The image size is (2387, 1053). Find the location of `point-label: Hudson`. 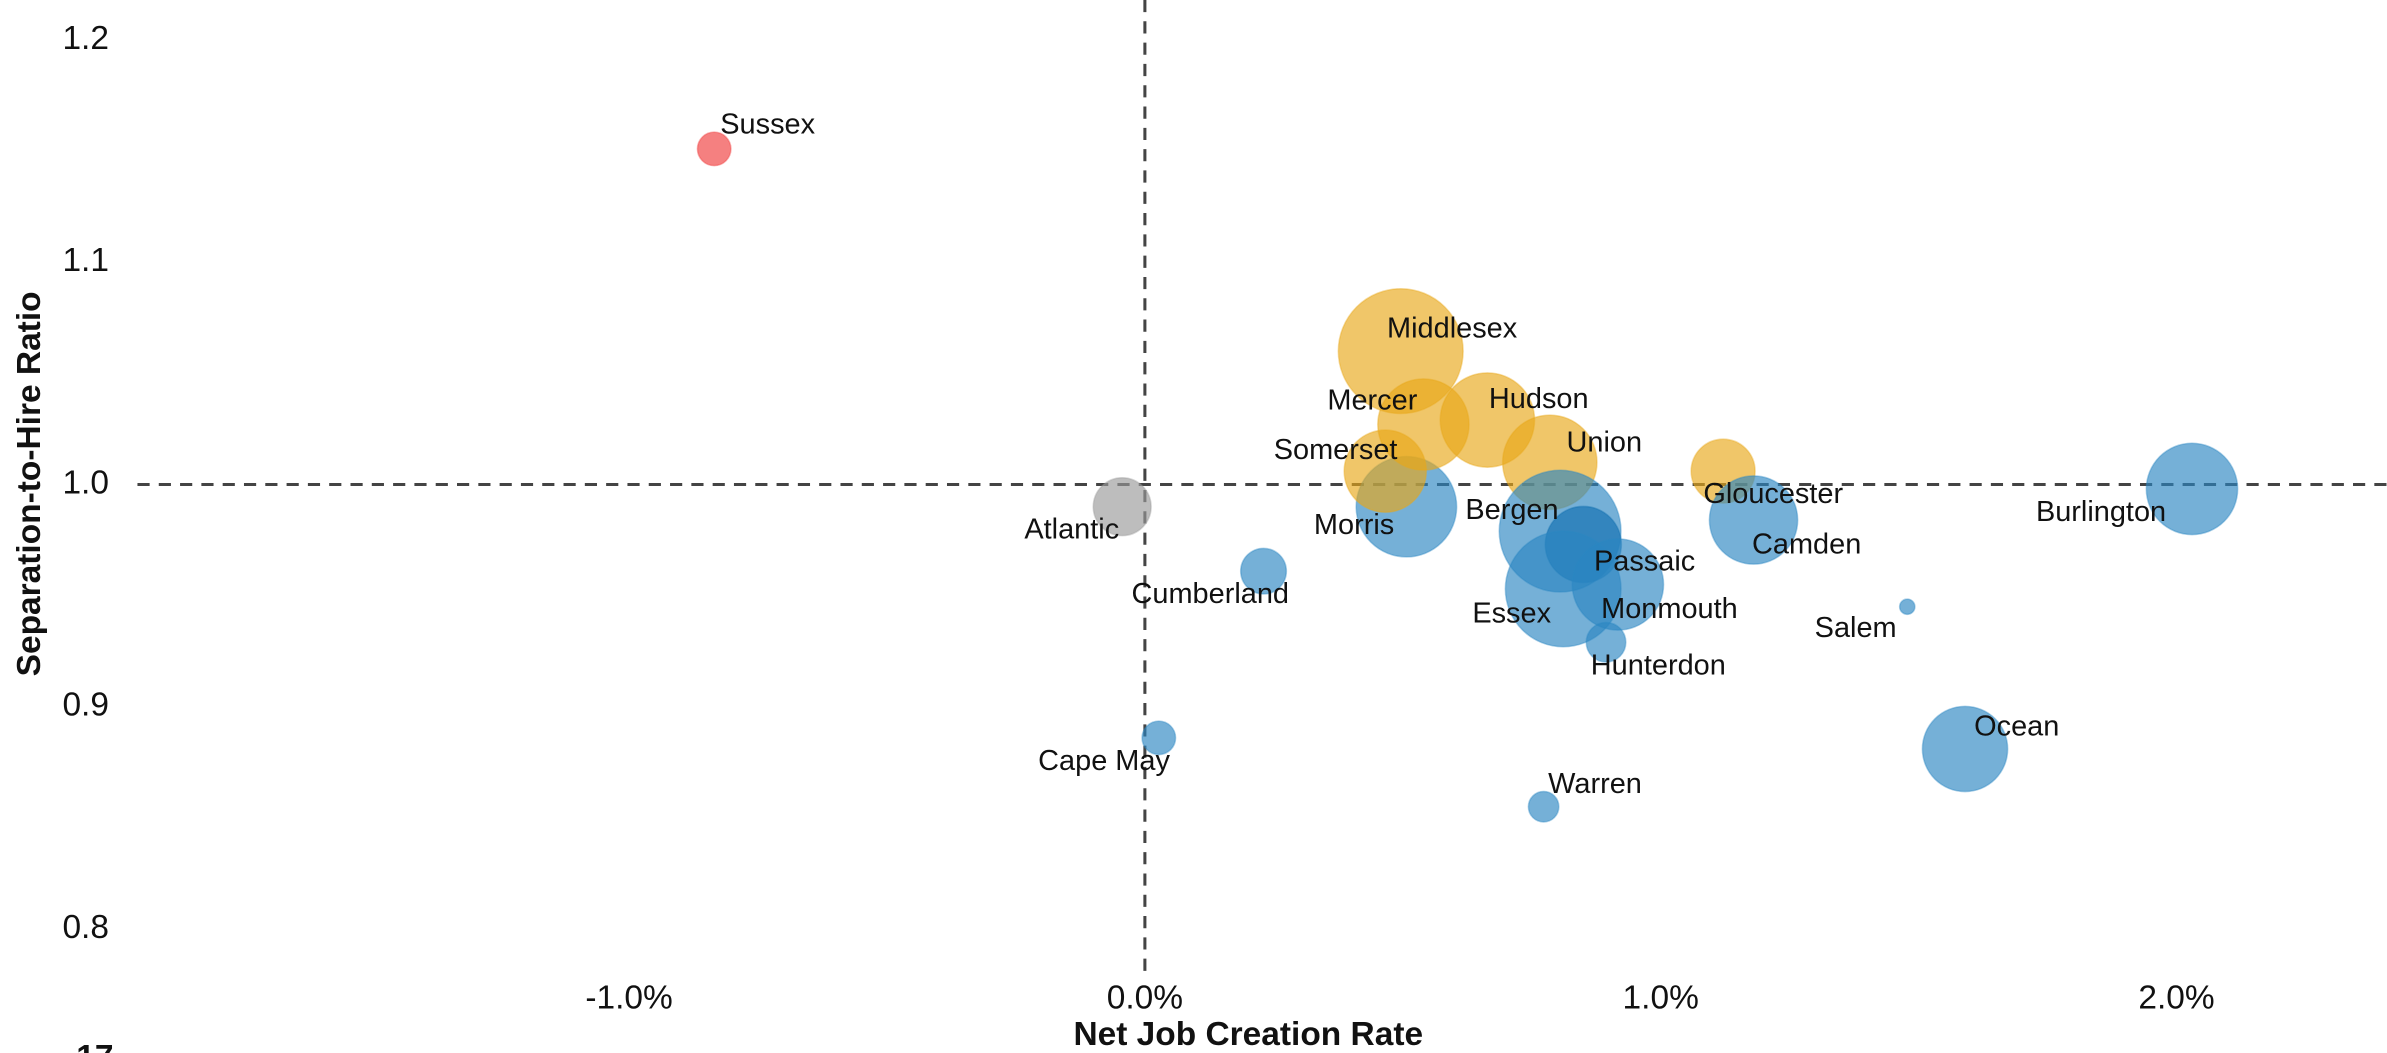

point-label: Hudson is located at coordinates (1539, 399).